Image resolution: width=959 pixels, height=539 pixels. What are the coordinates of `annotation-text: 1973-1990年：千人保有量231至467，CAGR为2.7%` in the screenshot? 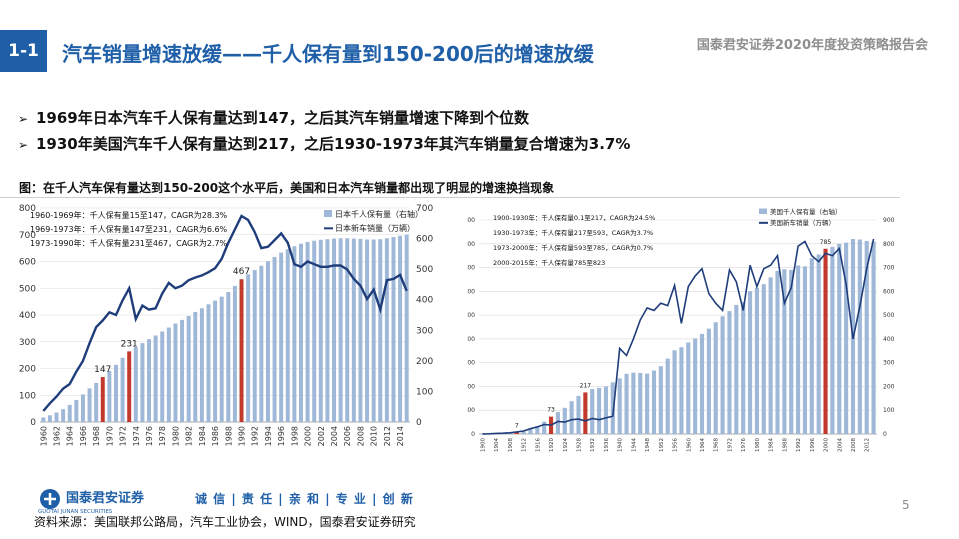 It's located at (129, 243).